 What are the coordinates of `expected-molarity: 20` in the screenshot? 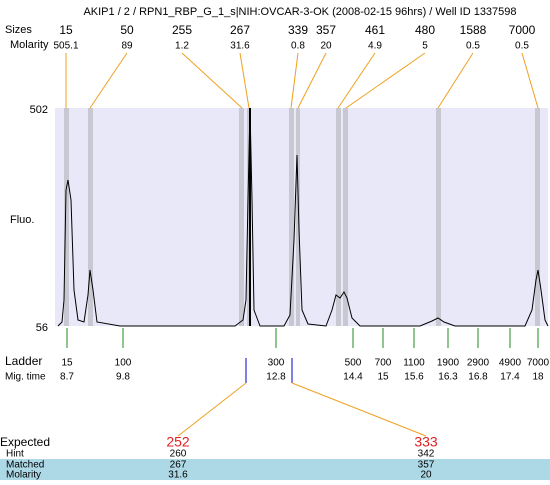 It's located at (426, 475).